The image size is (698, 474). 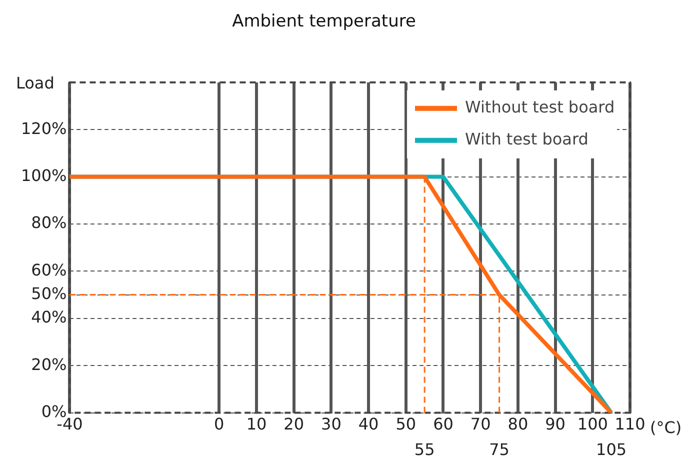 I want to click on y-tick-label: 40%, so click(x=49, y=317).